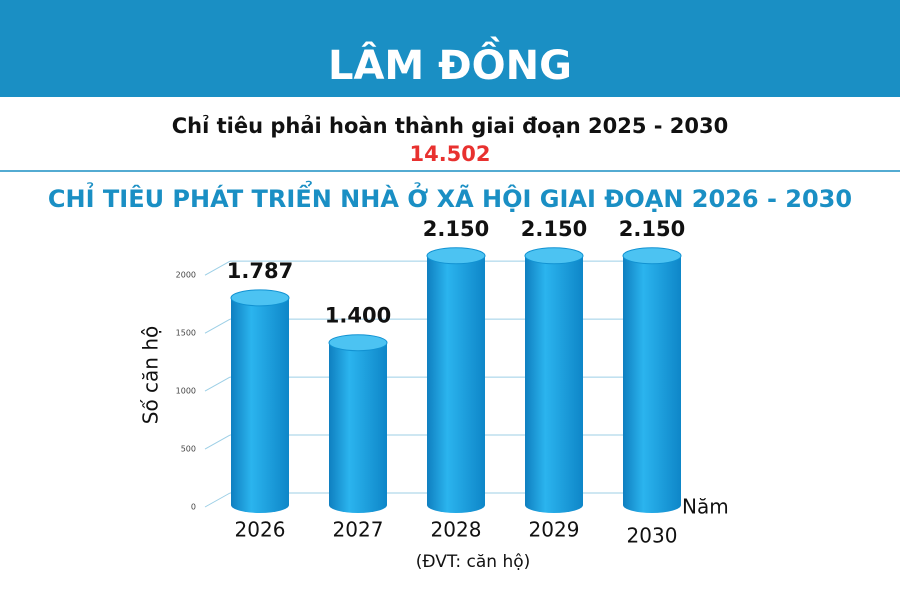 The image size is (900, 600). Describe the element at coordinates (186, 333) in the screenshot. I see `y-tick-label: 1500` at that location.